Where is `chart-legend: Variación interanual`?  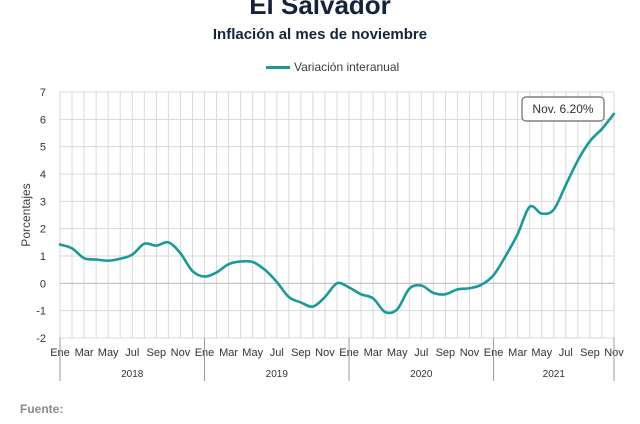
chart-legend: Variación interanual is located at coordinates (332, 67).